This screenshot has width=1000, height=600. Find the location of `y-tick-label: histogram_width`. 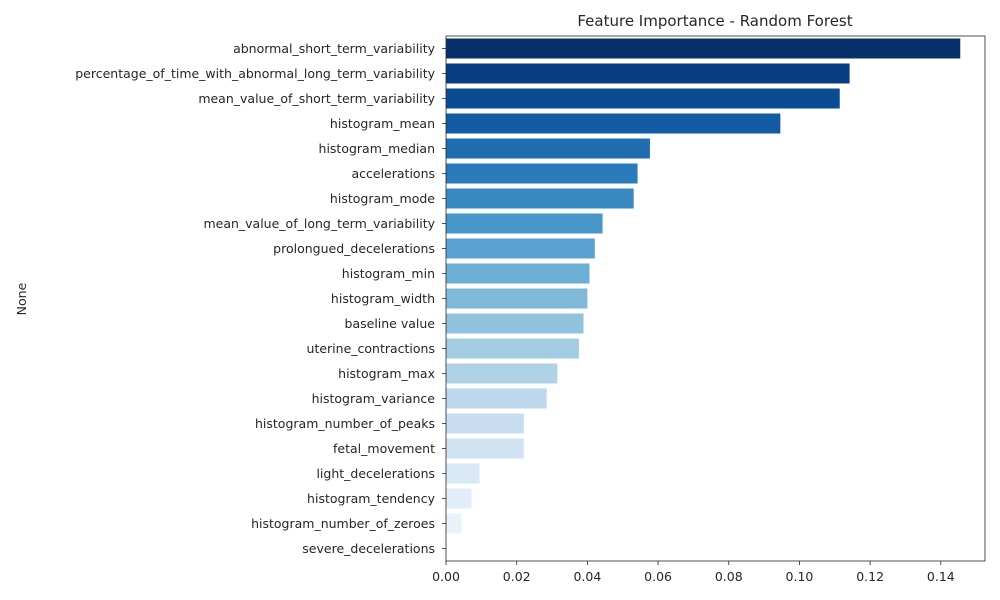

y-tick-label: histogram_width is located at coordinates (383, 298).